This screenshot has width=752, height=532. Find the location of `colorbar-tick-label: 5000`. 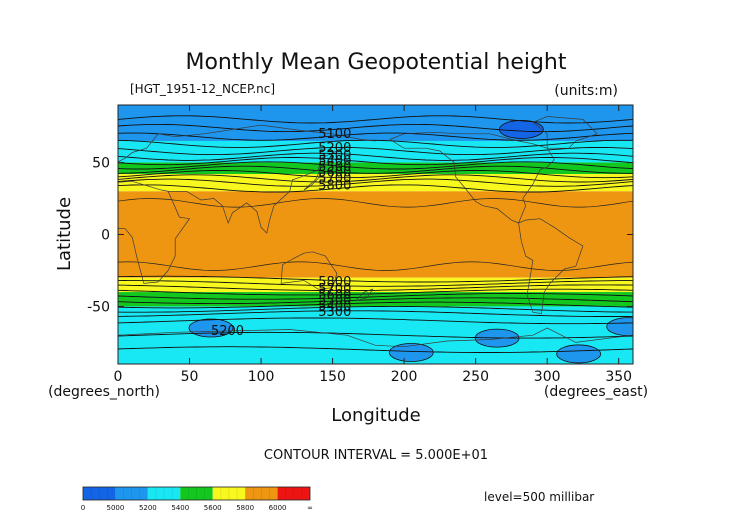

colorbar-tick-label: 5000 is located at coordinates (116, 508).